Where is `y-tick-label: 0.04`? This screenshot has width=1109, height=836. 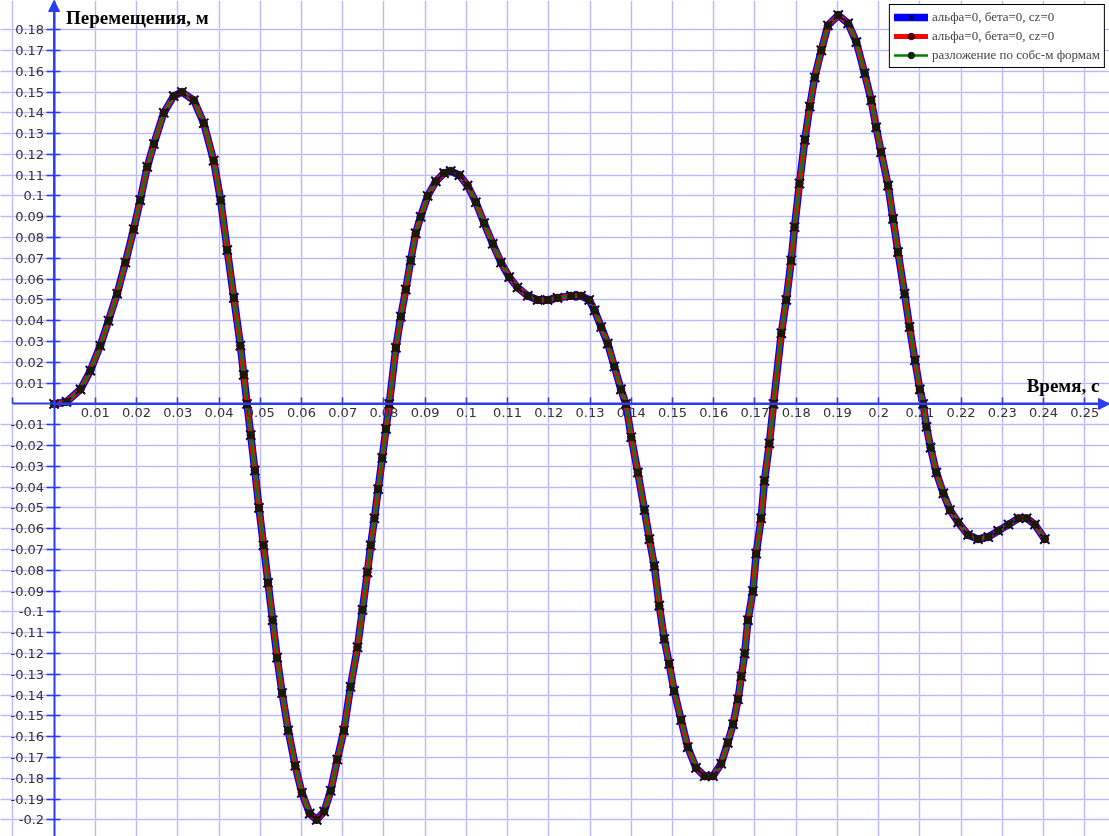 y-tick-label: 0.04 is located at coordinates (30, 321).